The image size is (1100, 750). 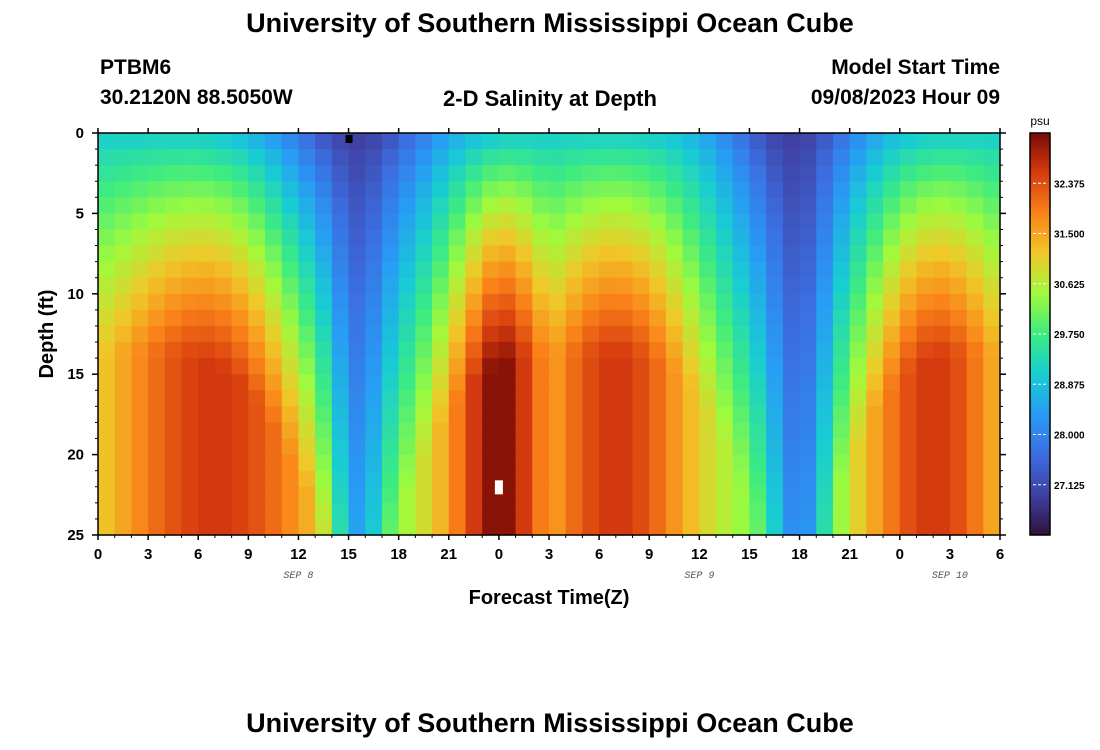 I want to click on colorbar-tick-label: 32.375, so click(x=1069, y=184).